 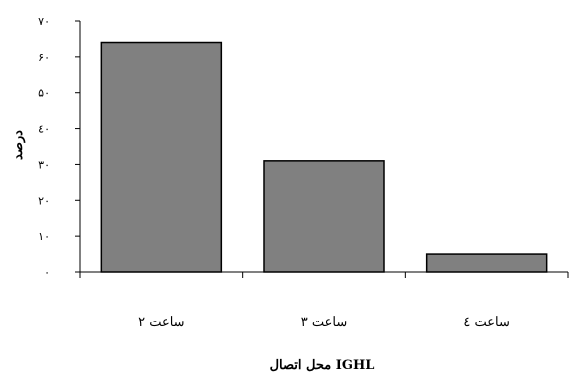 What do you see at coordinates (44, 200) in the screenshot?
I see `y-tick-label: ۲۰` at bounding box center [44, 200].